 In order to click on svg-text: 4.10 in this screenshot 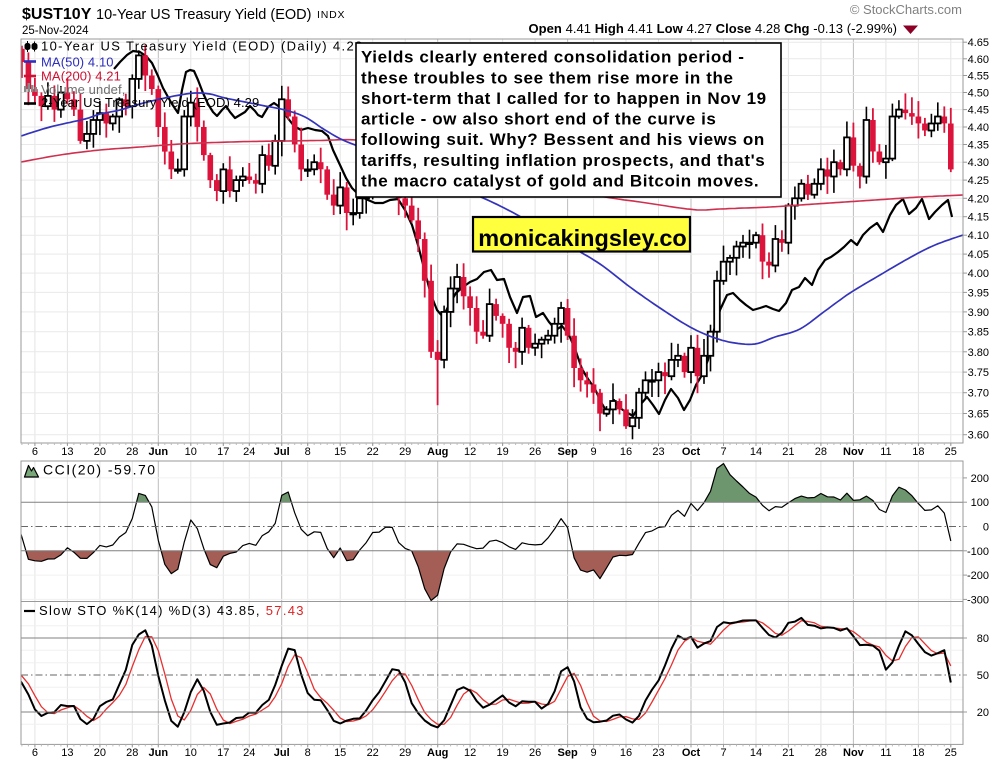, I will do `click(978, 236)`.